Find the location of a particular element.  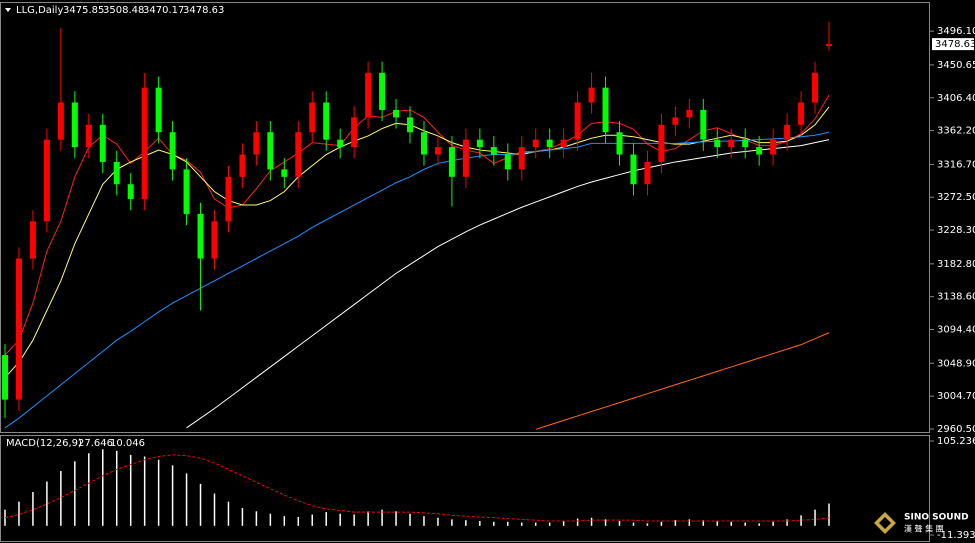

y-tick-label: 2960.50 is located at coordinates (956, 429).